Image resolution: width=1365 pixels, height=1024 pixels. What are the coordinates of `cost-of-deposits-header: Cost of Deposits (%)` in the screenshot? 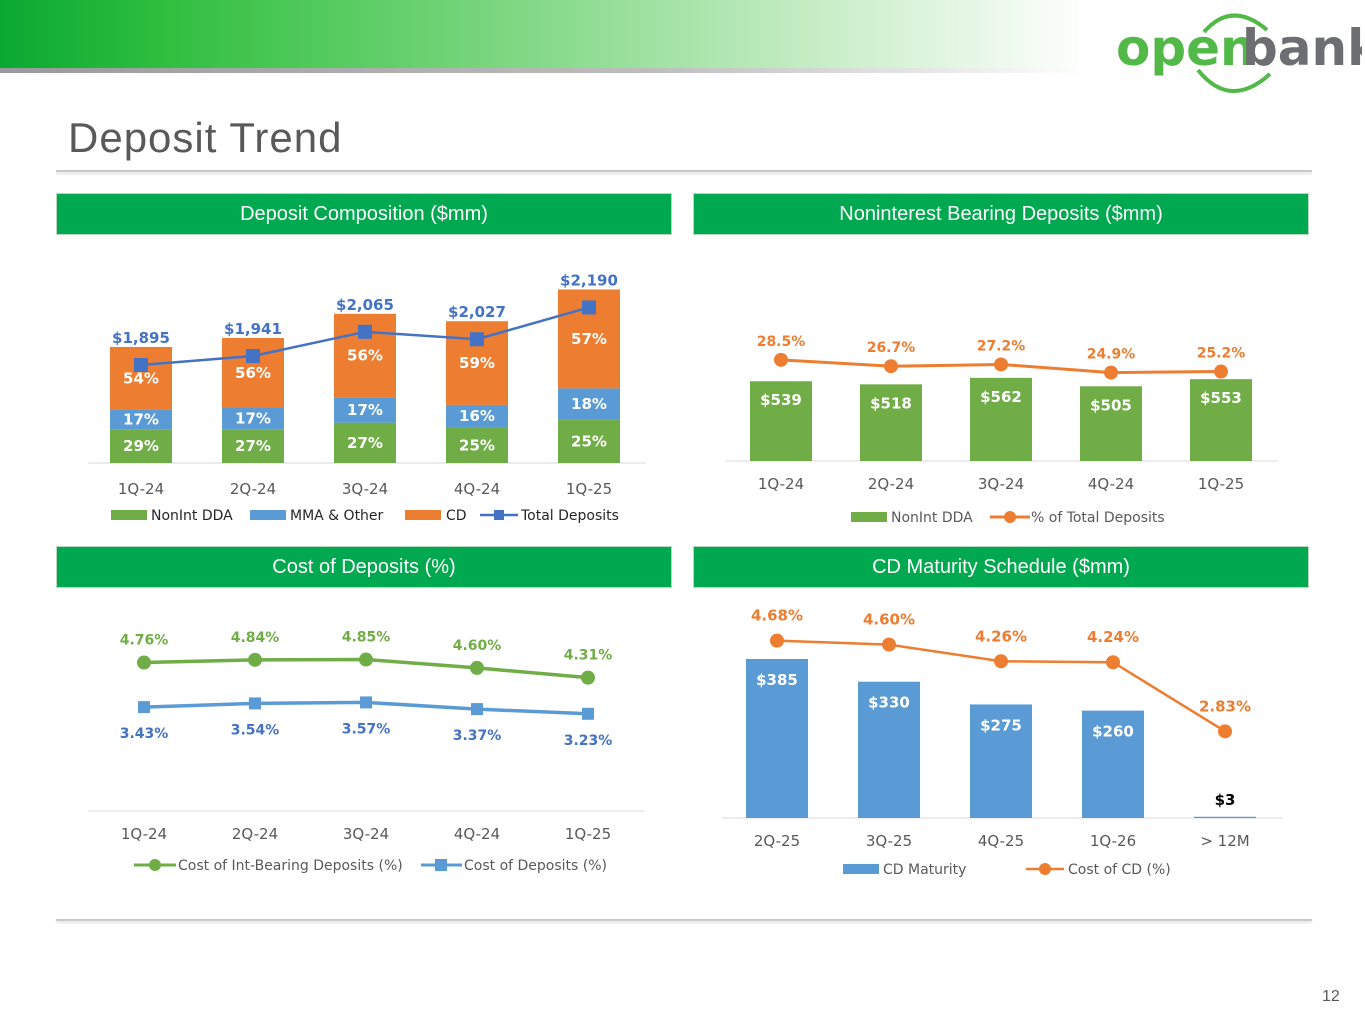 It's located at (364, 567).